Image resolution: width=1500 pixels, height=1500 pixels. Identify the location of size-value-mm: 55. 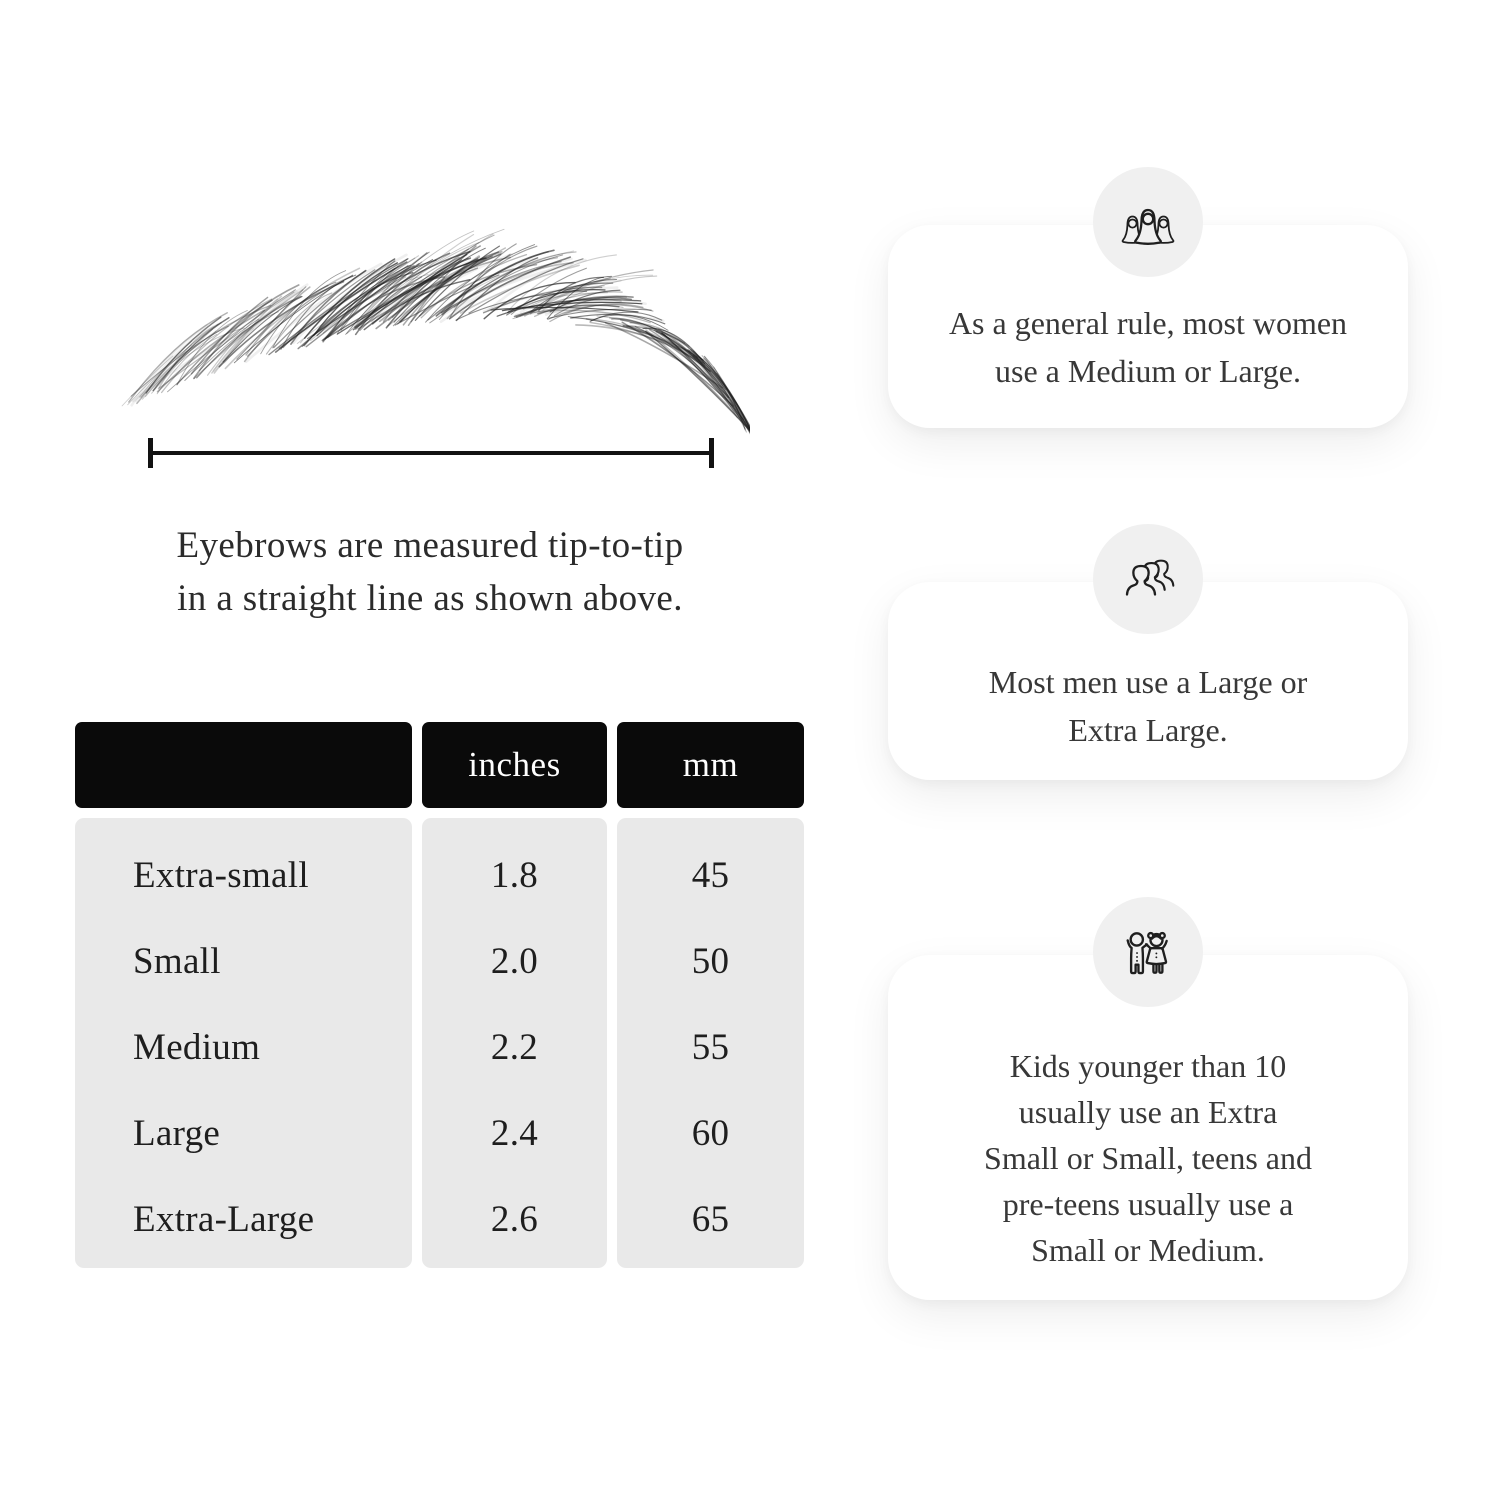
(710, 1047).